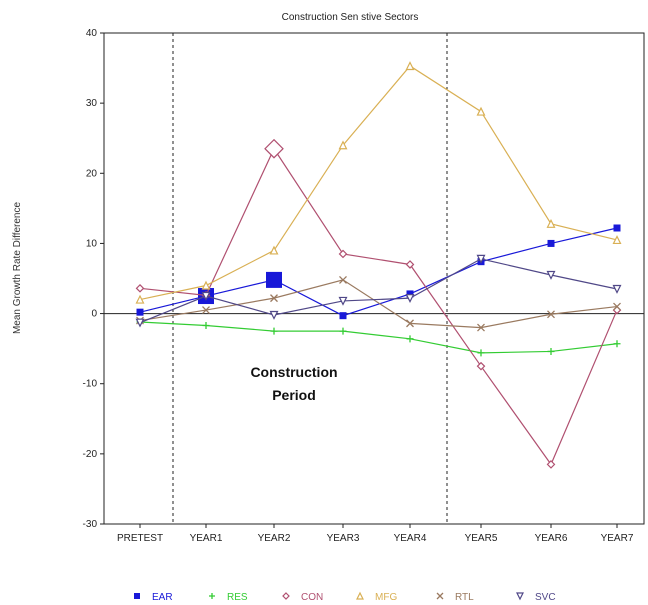  What do you see at coordinates (350, 17) in the screenshot?
I see `chart-title: Construction Sen stive Sectors` at bounding box center [350, 17].